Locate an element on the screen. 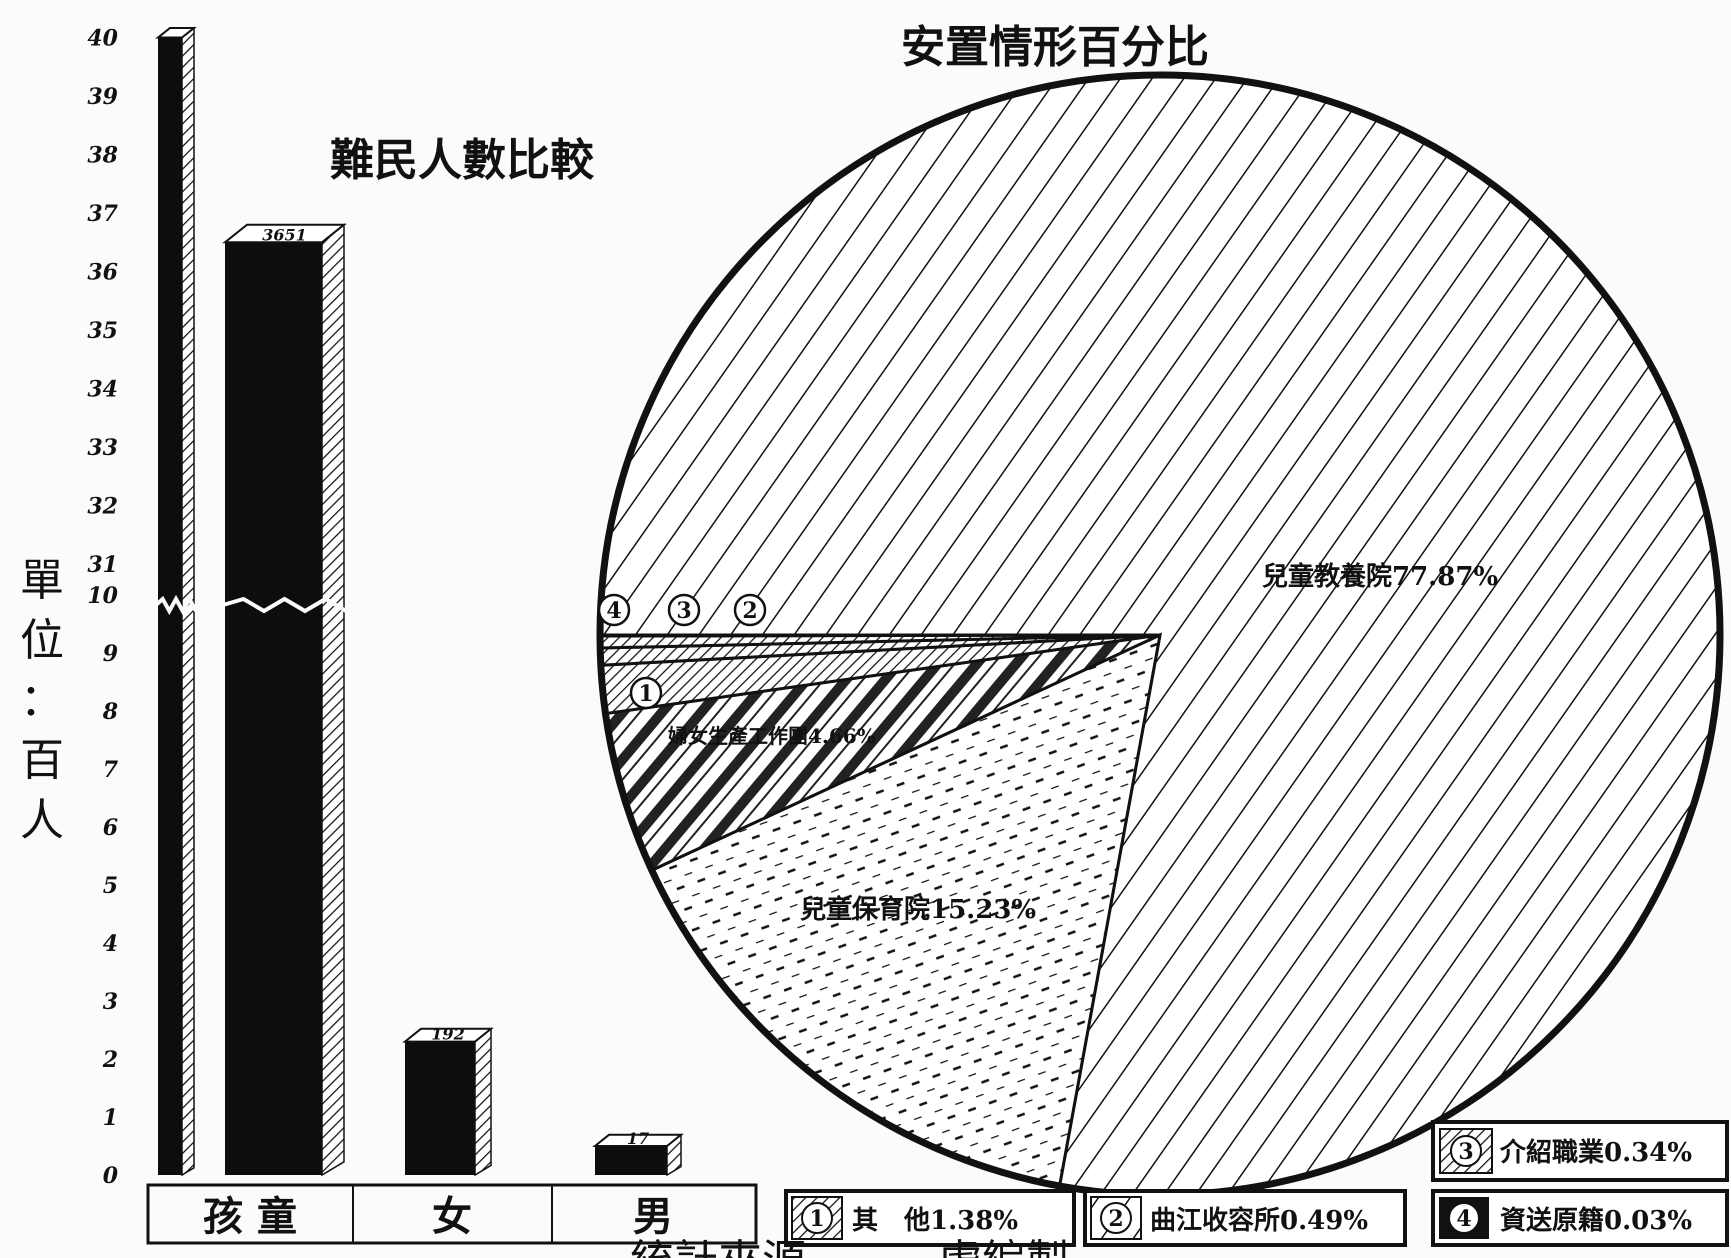  y-axis-unit-char: 人 is located at coordinates (42, 820).